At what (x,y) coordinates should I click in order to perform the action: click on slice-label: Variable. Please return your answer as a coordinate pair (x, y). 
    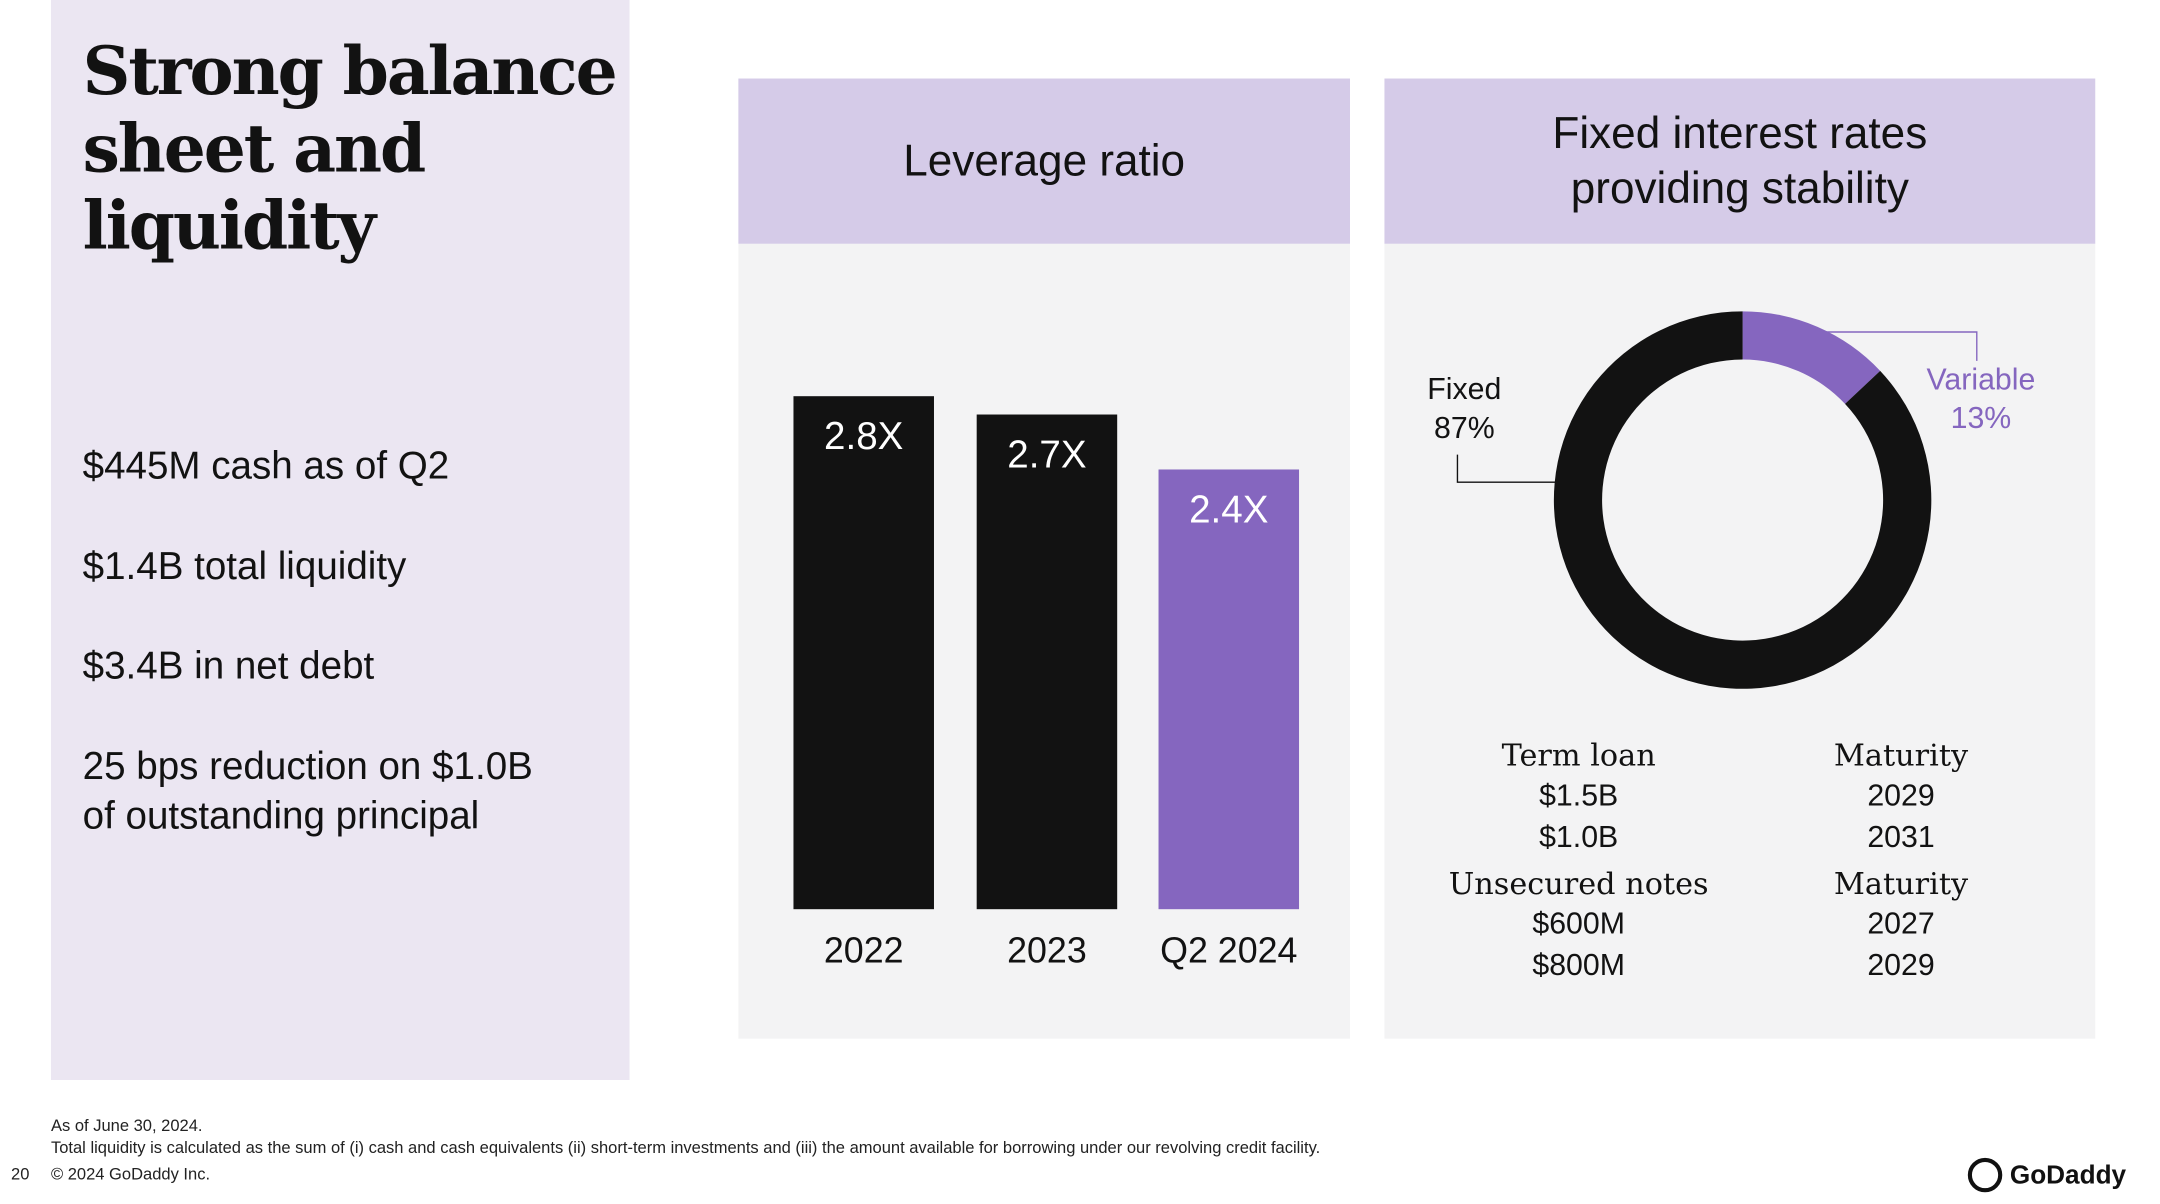
    Looking at the image, I should click on (1980, 380).